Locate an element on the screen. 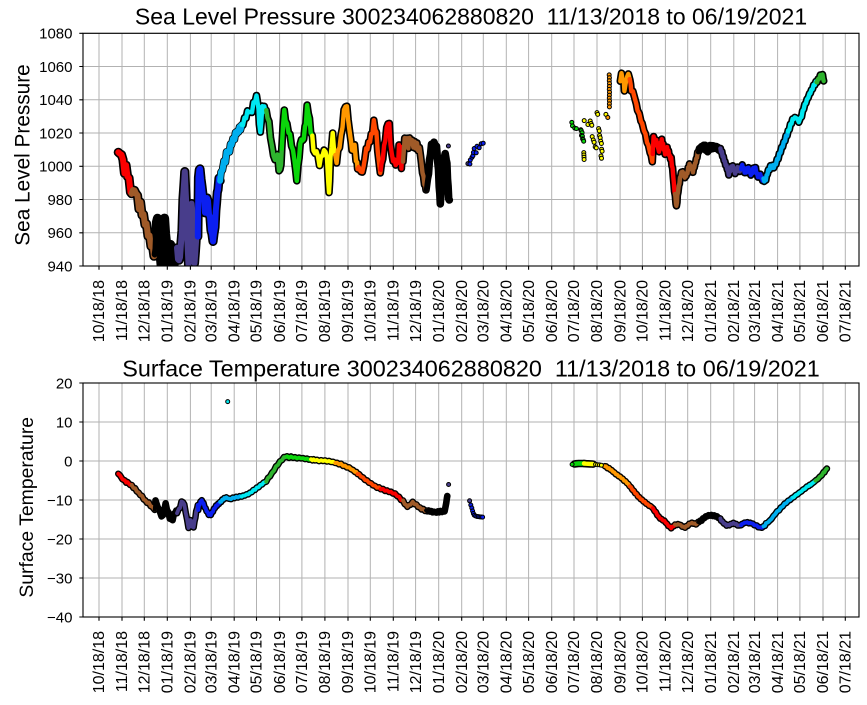 This screenshot has width=867, height=705. svg-text: 960 is located at coordinates (59, 233).